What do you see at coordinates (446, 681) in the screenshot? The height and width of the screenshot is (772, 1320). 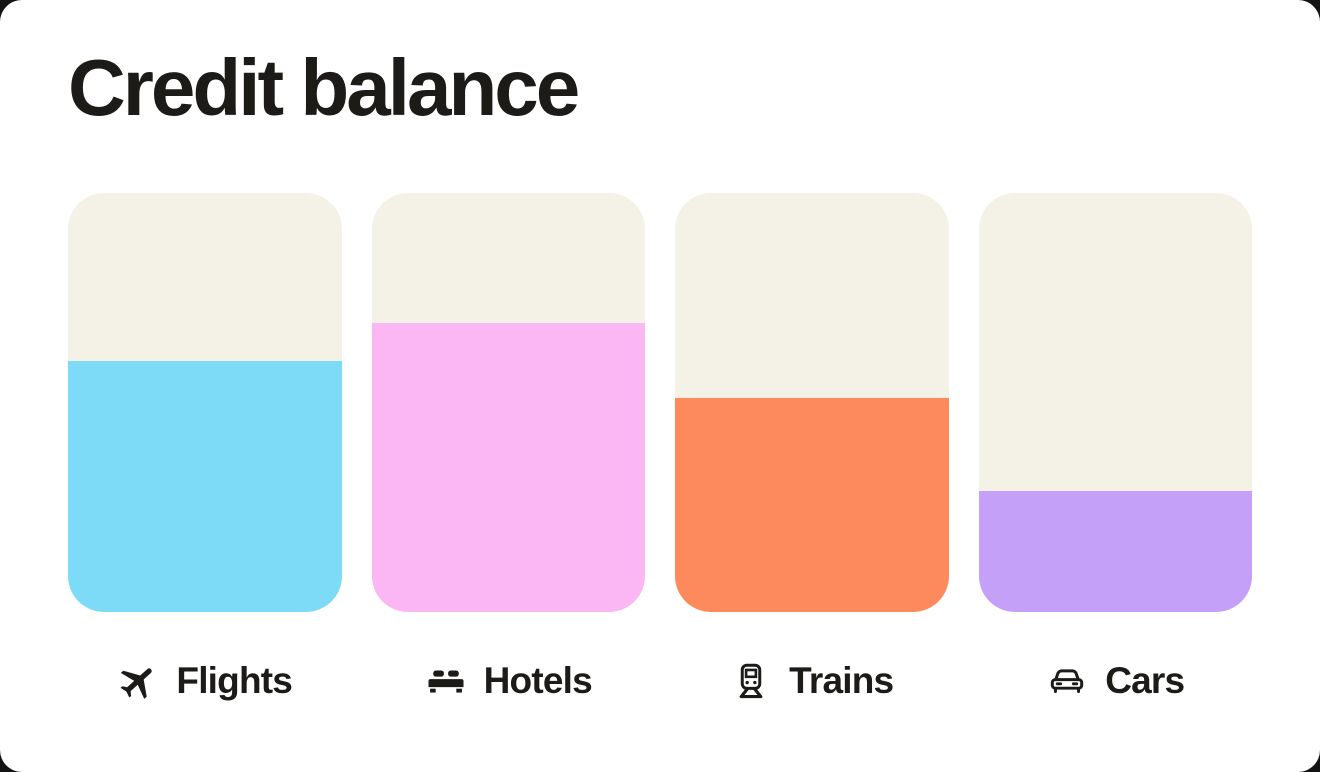 I see `bed-icon` at bounding box center [446, 681].